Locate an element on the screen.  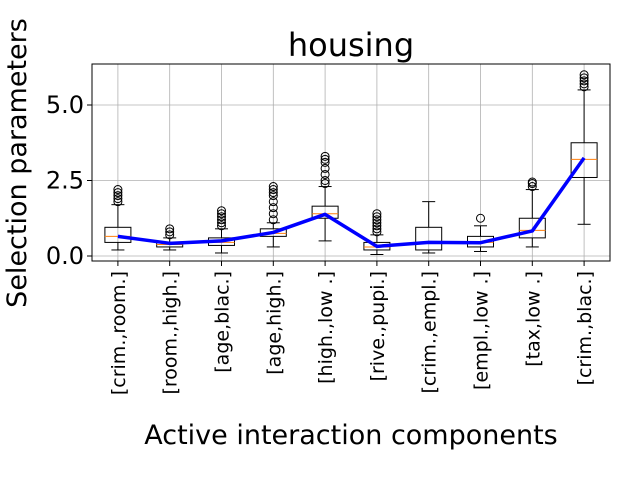
x-tick-label: [age,blac.] is located at coordinates (223, 322).